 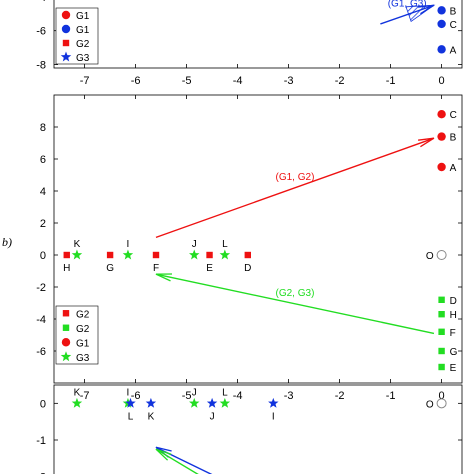 What do you see at coordinates (41, 66) in the screenshot?
I see `y-tick-label: -8` at bounding box center [41, 66].